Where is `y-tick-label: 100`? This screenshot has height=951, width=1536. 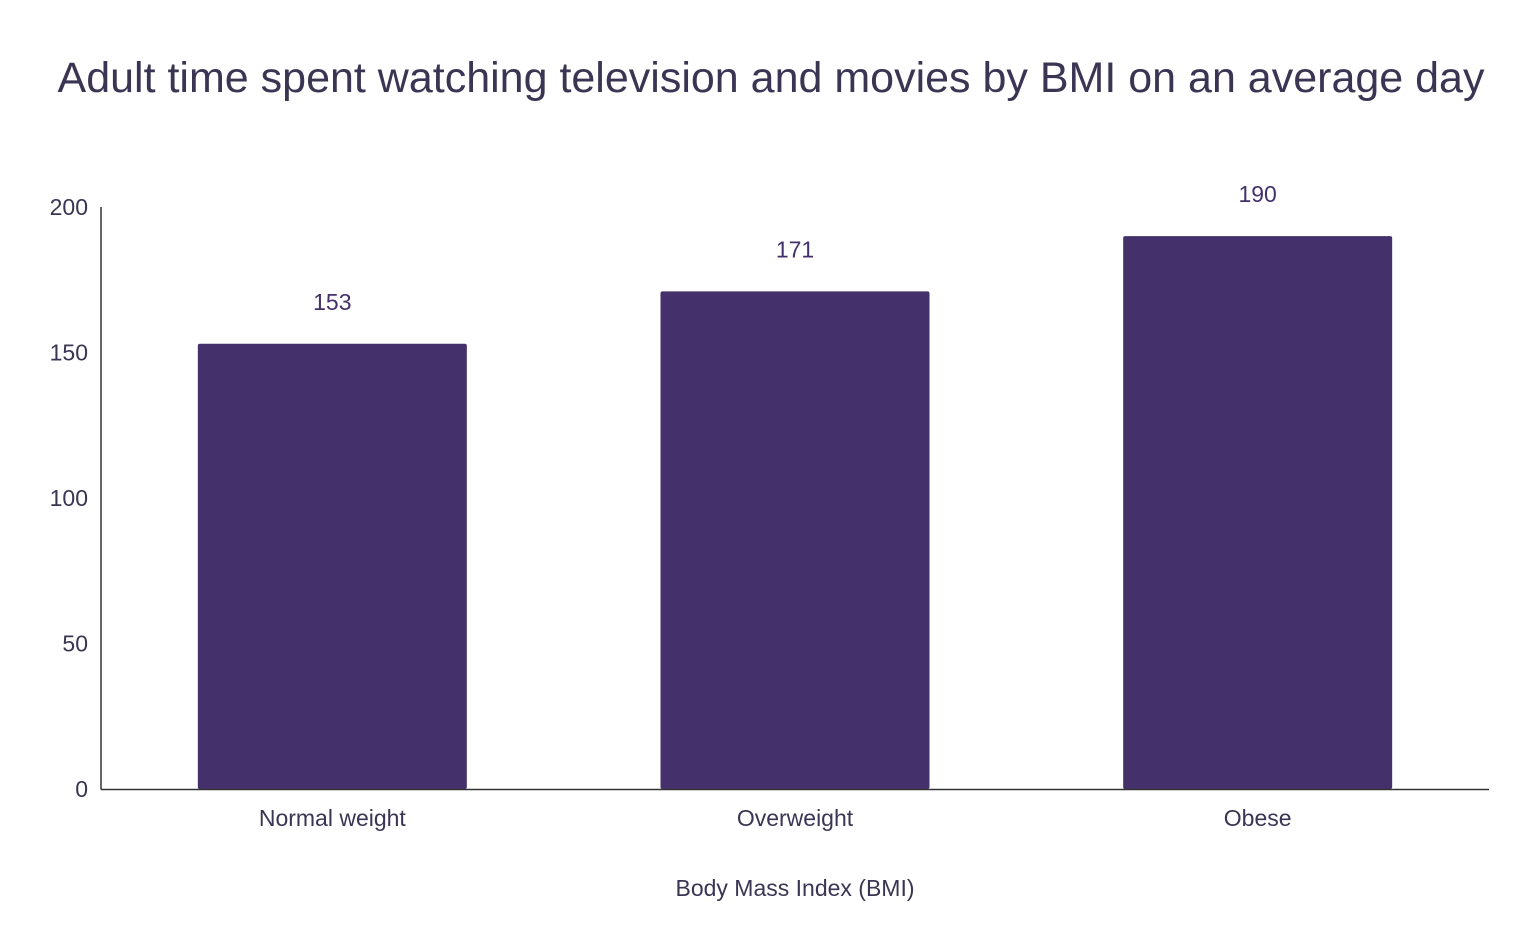 y-tick-label: 100 is located at coordinates (69, 498).